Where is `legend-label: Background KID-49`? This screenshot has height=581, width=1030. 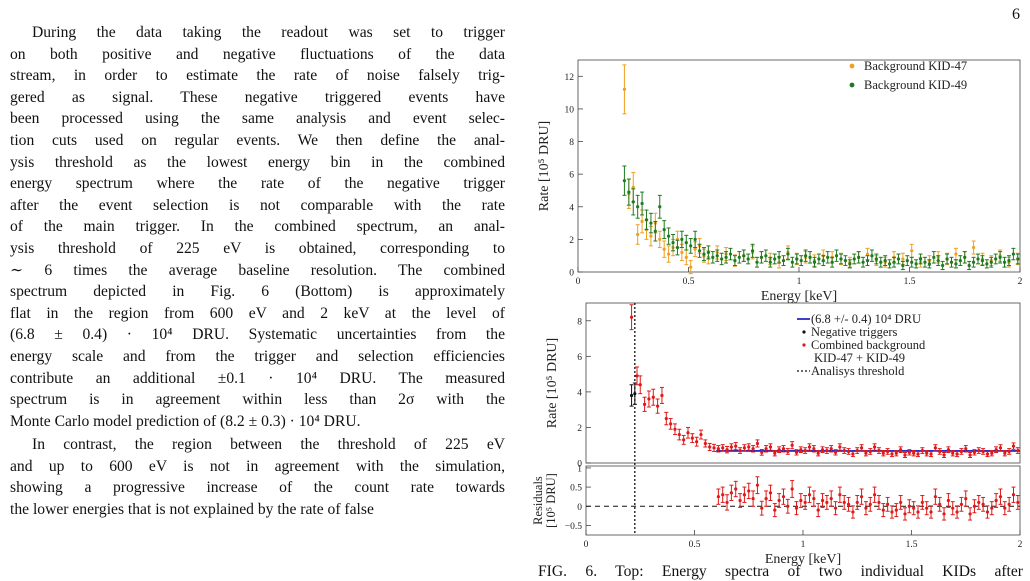 legend-label: Background KID-49 is located at coordinates (915, 85).